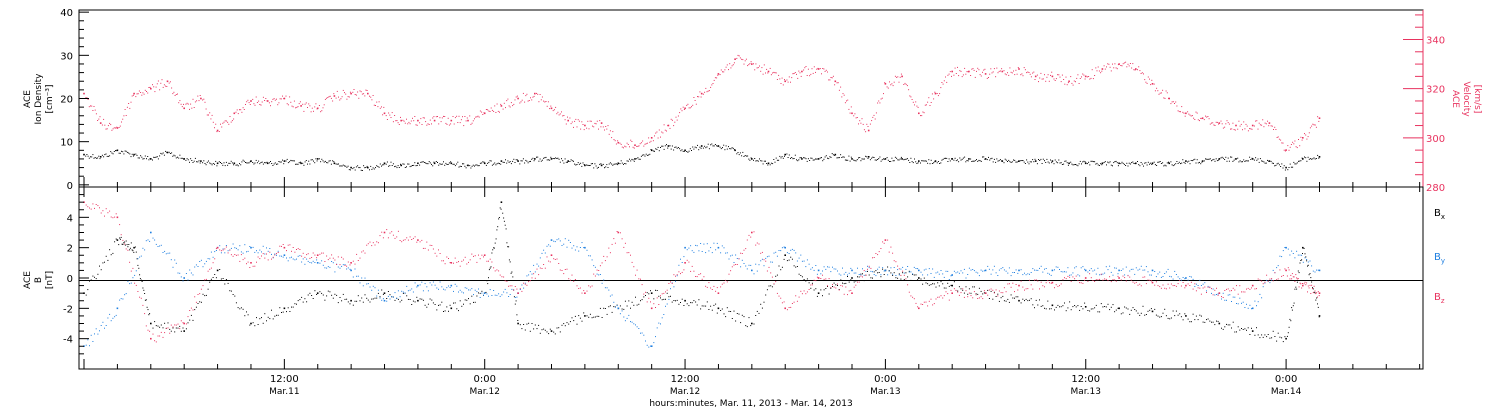 This screenshot has width=1500, height=410. What do you see at coordinates (701, 146) in the screenshot?
I see `density-point` at bounding box center [701, 146].